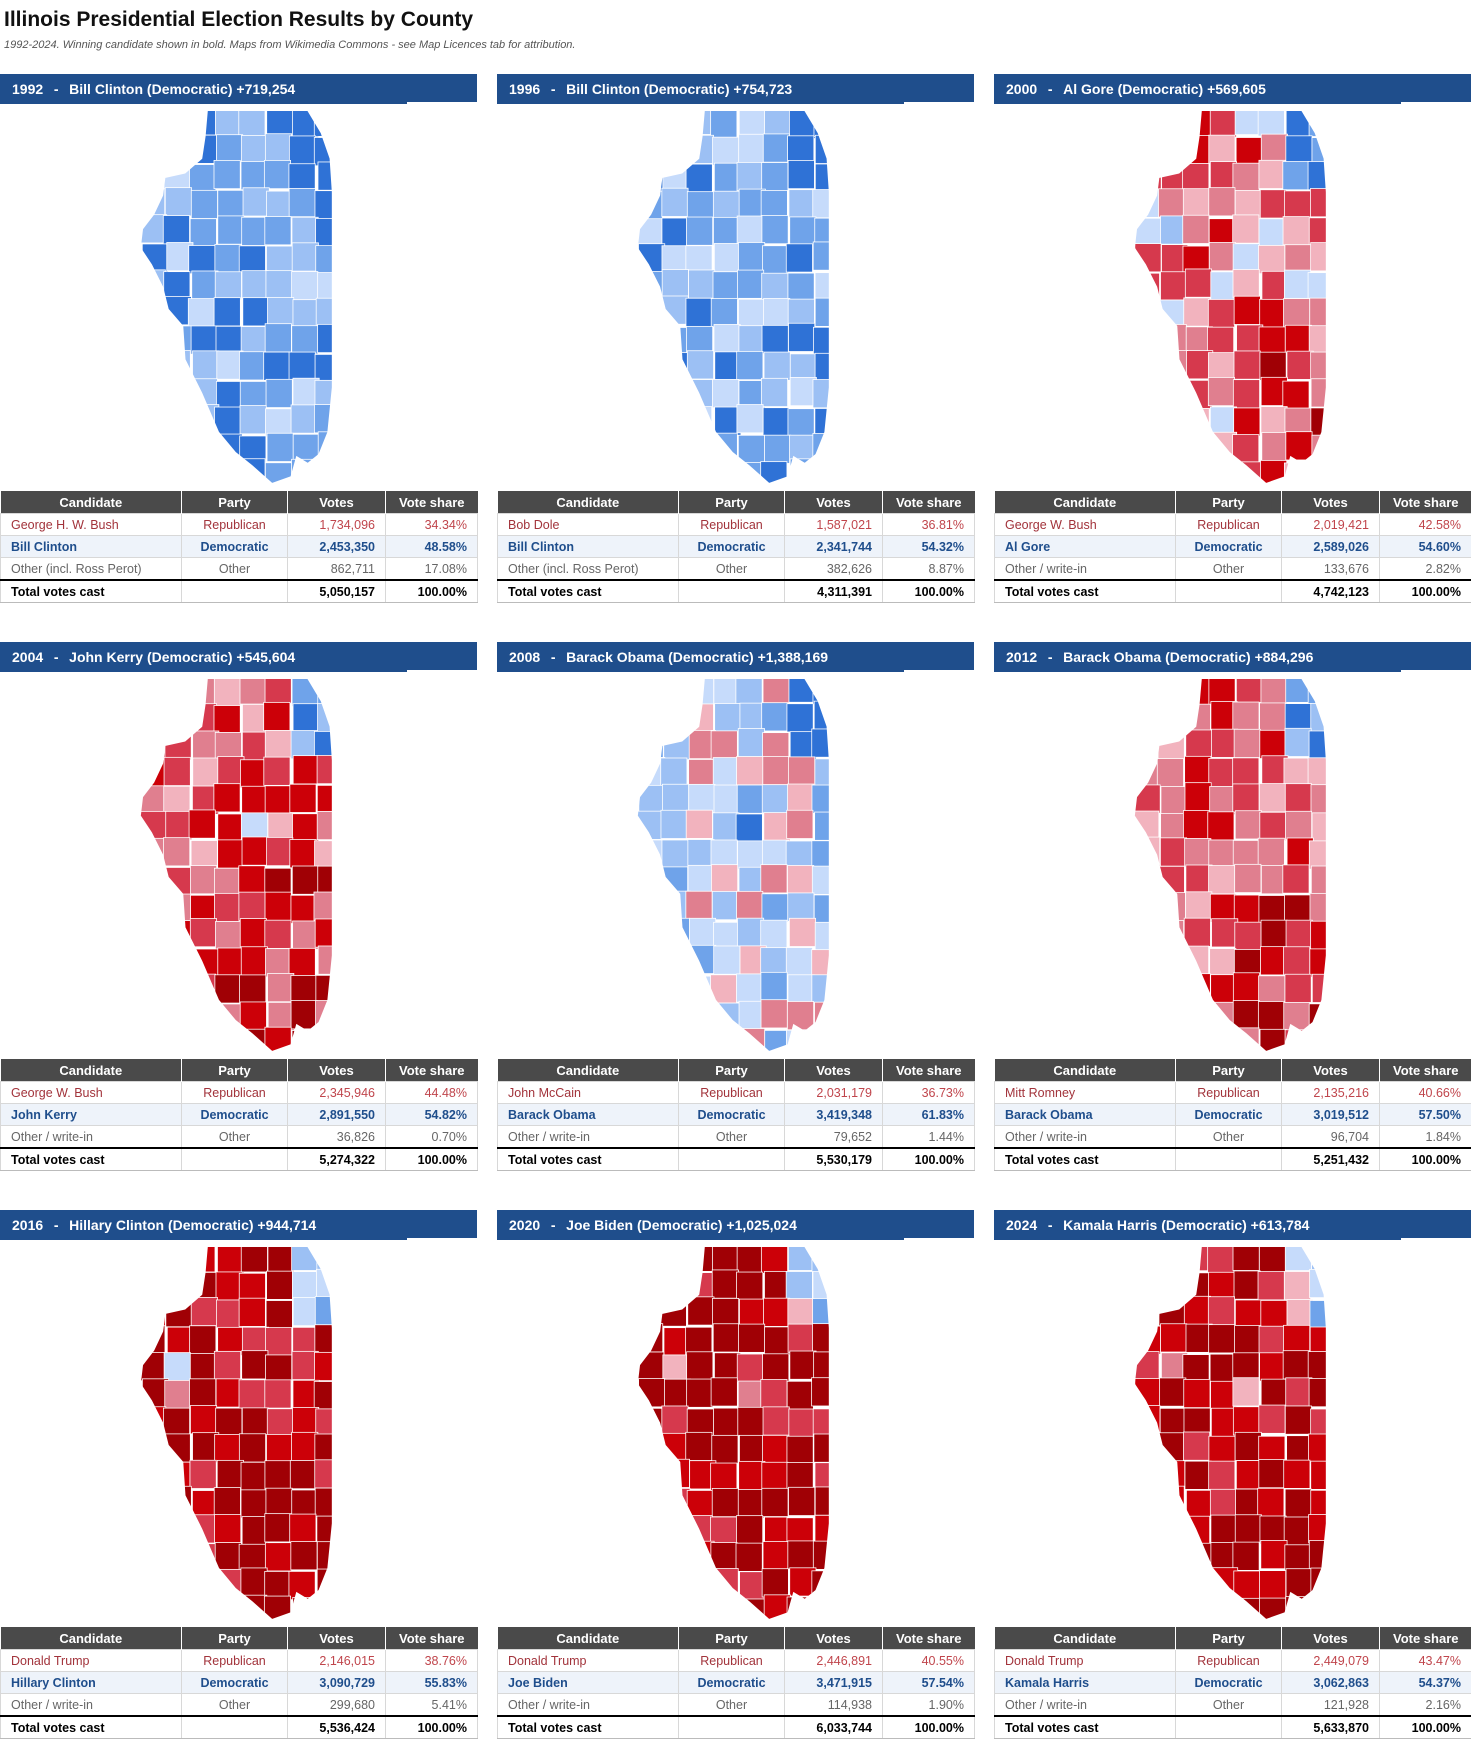  Describe the element at coordinates (91, 546) in the screenshot. I see `candidate-cell: Bill Clinton` at that location.